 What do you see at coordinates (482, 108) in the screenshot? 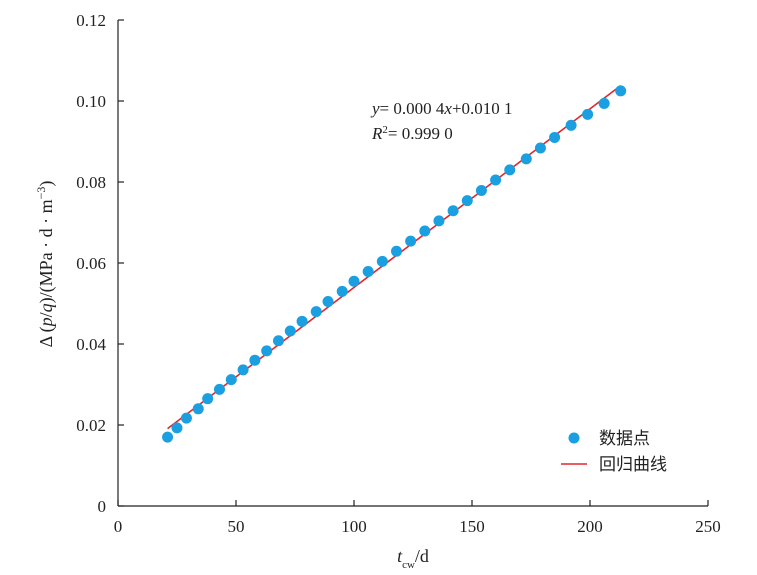
I see `equation-b: +0.010 1` at bounding box center [482, 108].